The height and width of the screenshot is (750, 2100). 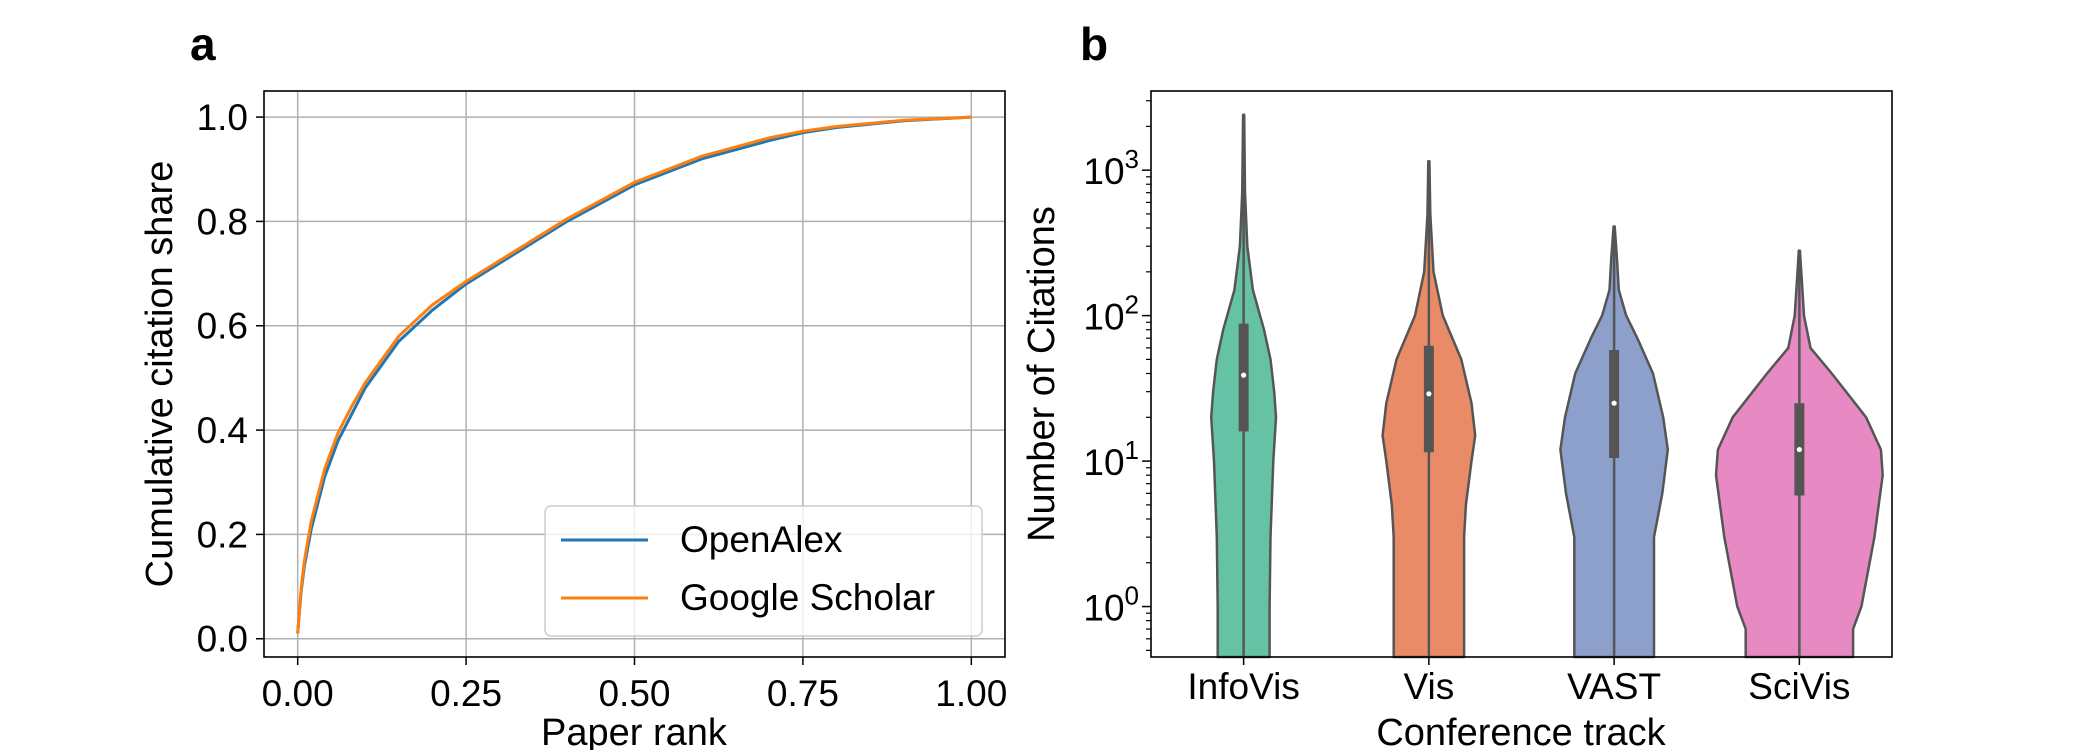 What do you see at coordinates (634, 731) in the screenshot?
I see `panel-a-xlabel: Paper rank` at bounding box center [634, 731].